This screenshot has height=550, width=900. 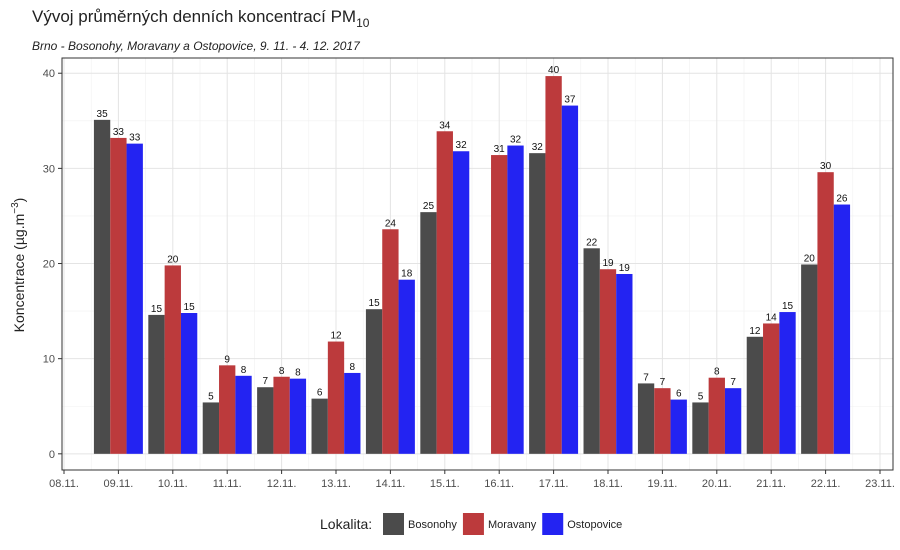 I want to click on x-tick-label: 12.11., so click(x=282, y=484).